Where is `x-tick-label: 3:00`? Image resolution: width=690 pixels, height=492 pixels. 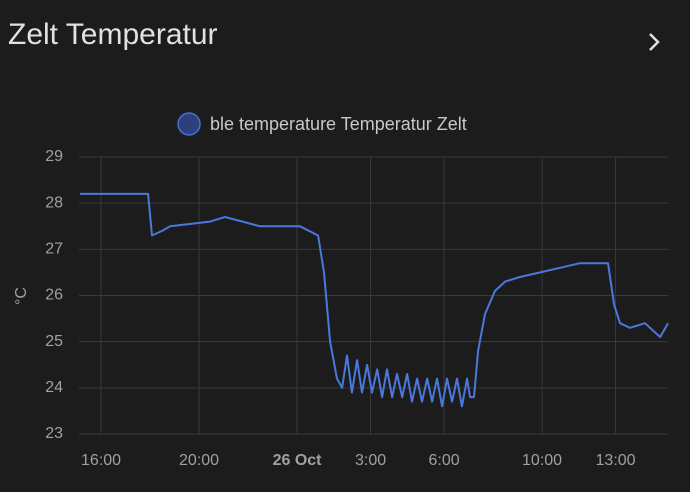 x-tick-label: 3:00 is located at coordinates (370, 460).